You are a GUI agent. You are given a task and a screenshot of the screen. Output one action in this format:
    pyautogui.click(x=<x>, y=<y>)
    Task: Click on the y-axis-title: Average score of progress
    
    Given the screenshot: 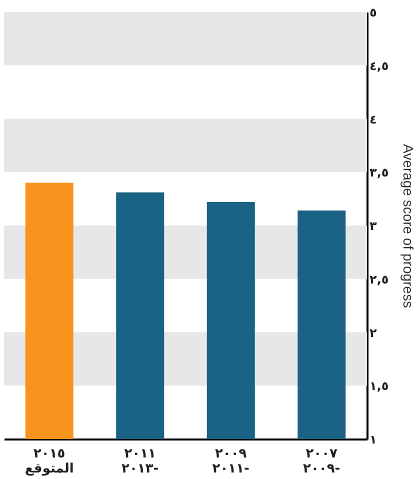 What is the action you would take?
    pyautogui.click(x=408, y=226)
    